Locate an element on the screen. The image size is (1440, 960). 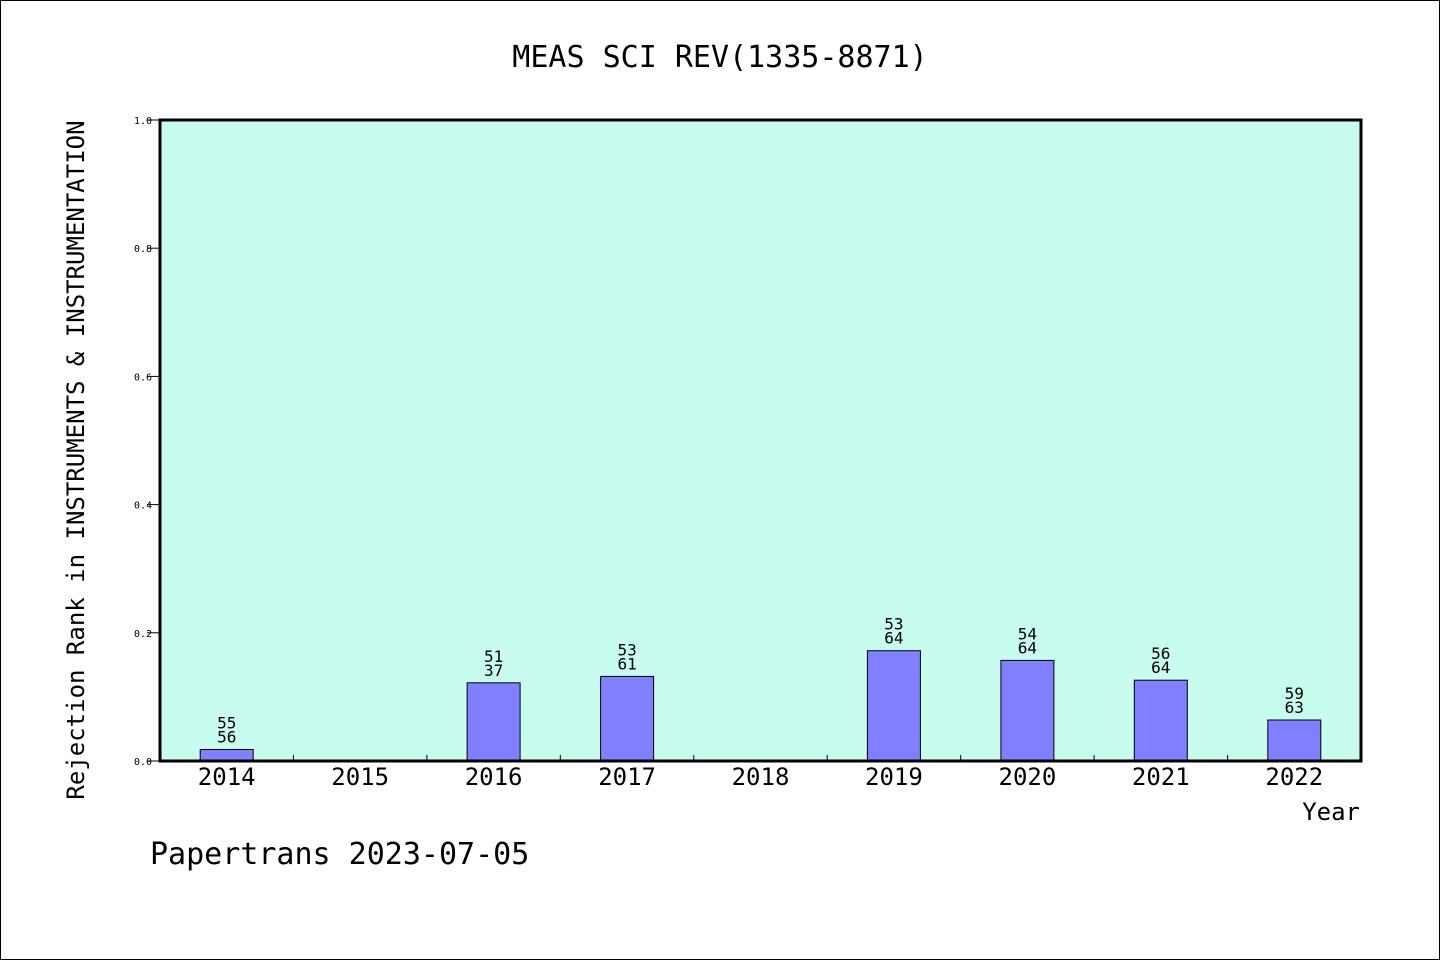
bar-label-bottom-2022: 63 is located at coordinates (1294, 707).